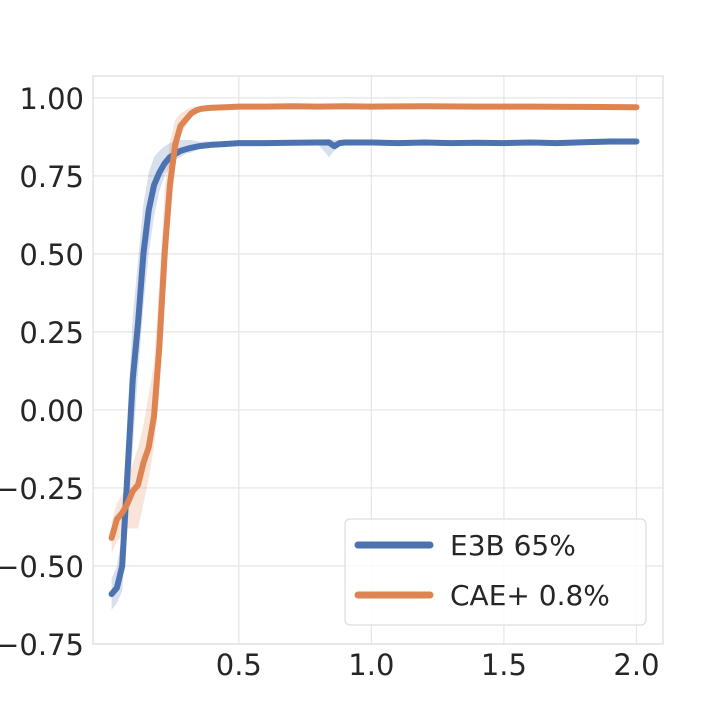 This screenshot has height=725, width=718. I want to click on y-tick-label: 0.50, so click(51, 255).